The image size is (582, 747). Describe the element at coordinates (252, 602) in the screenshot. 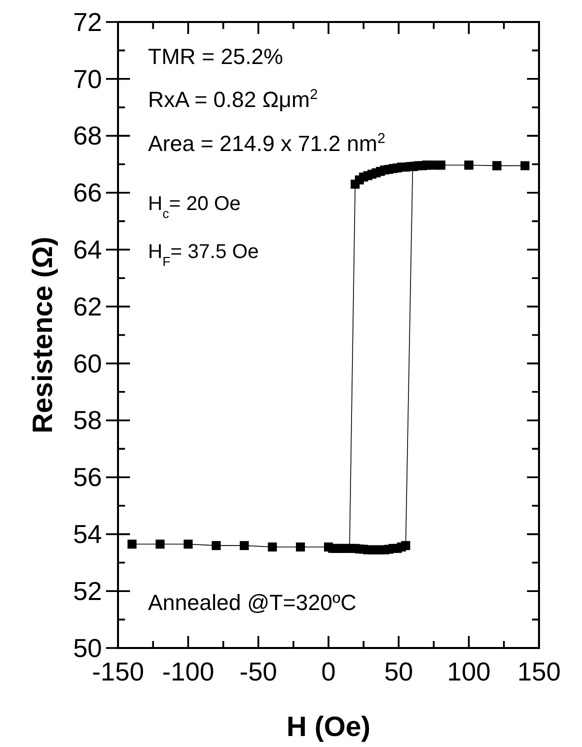

I see `annotation: Annealed @T=320ºC` at that location.